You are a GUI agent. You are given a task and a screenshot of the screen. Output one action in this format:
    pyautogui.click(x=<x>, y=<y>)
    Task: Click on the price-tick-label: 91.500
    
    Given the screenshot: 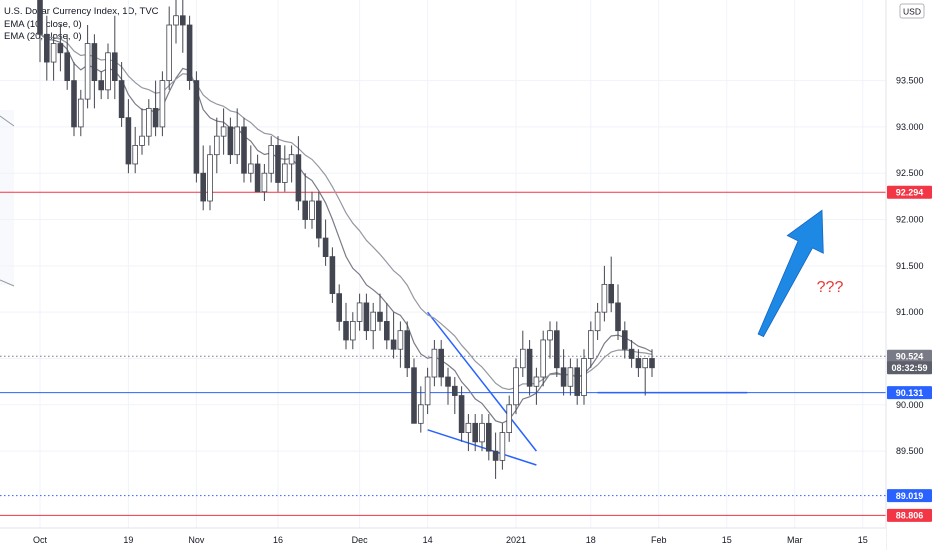 What is the action you would take?
    pyautogui.click(x=910, y=266)
    